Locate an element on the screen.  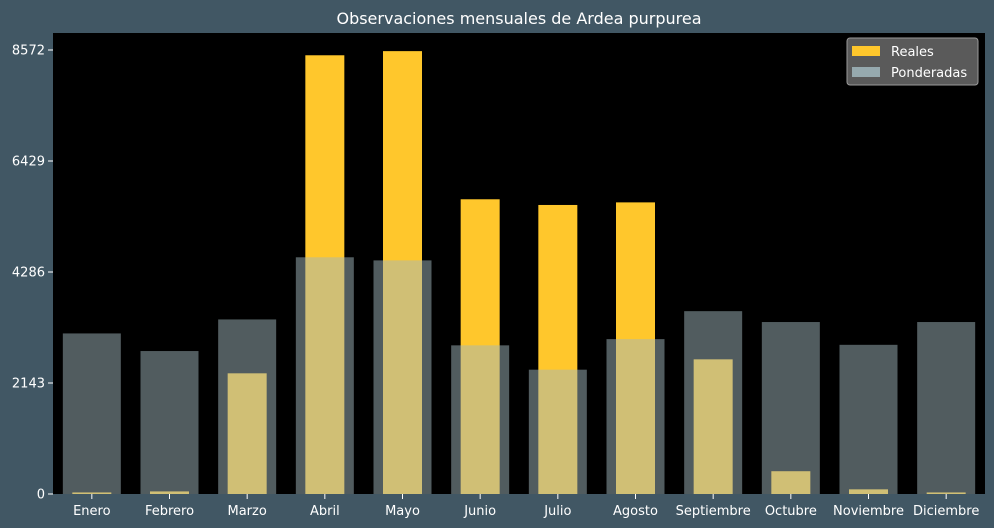
bar-ponderadas-mayo is located at coordinates (402, 377).